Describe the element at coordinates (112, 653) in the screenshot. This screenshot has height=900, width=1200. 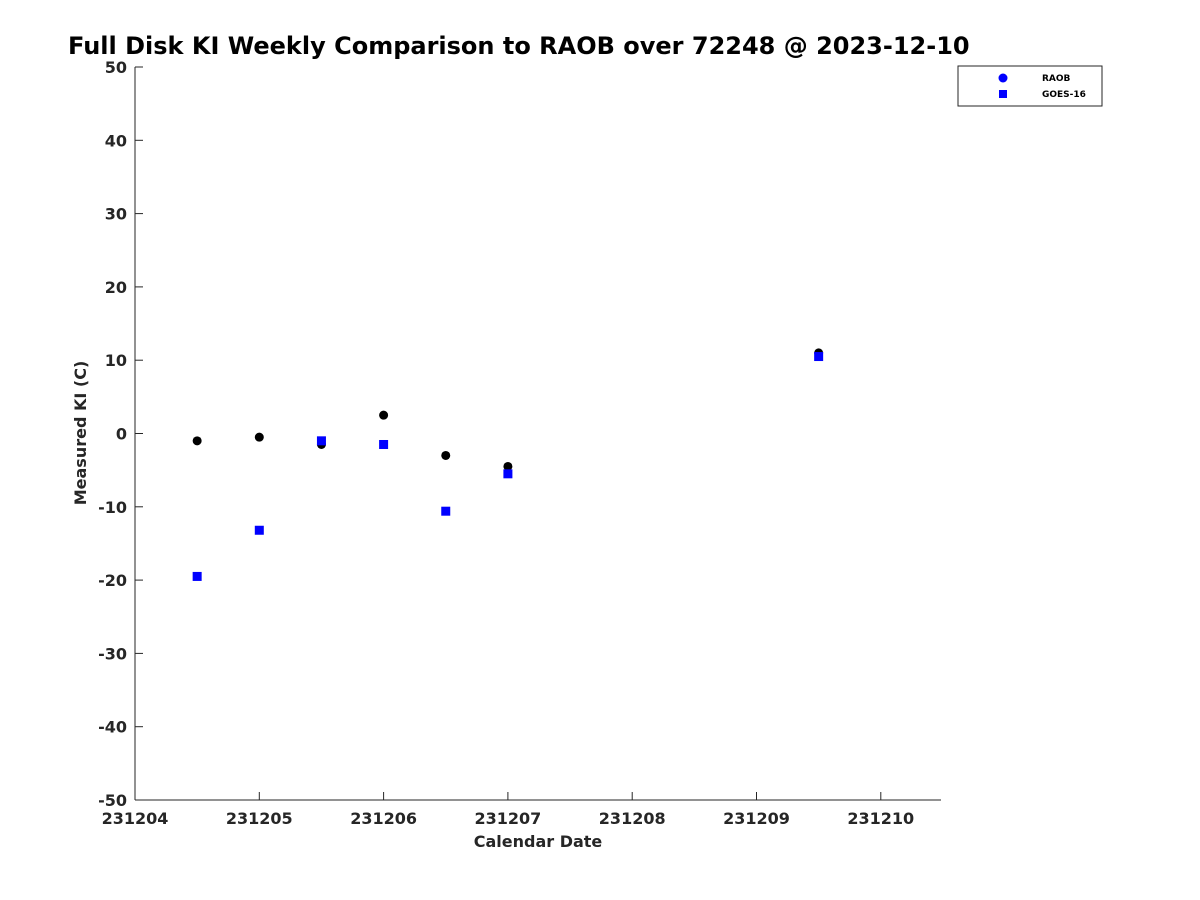
I see `y-tick-label: -30` at that location.